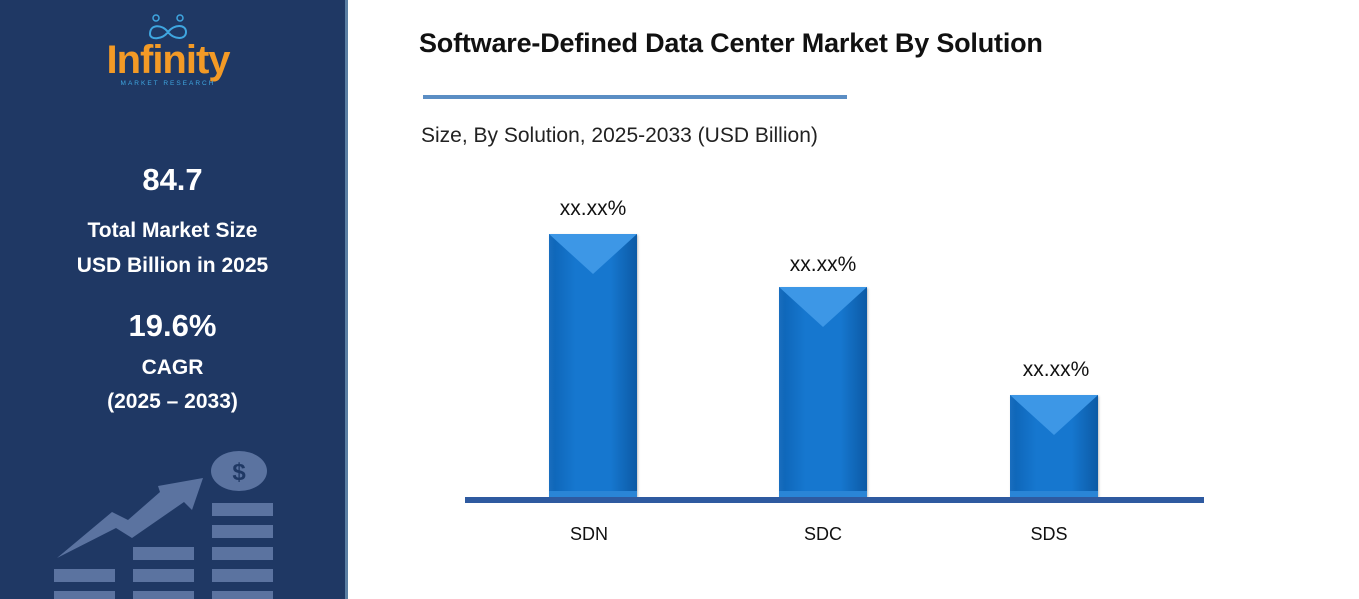 The width and height of the screenshot is (1359, 599). What do you see at coordinates (1056, 369) in the screenshot?
I see `data-label-sds: xx.xx%` at bounding box center [1056, 369].